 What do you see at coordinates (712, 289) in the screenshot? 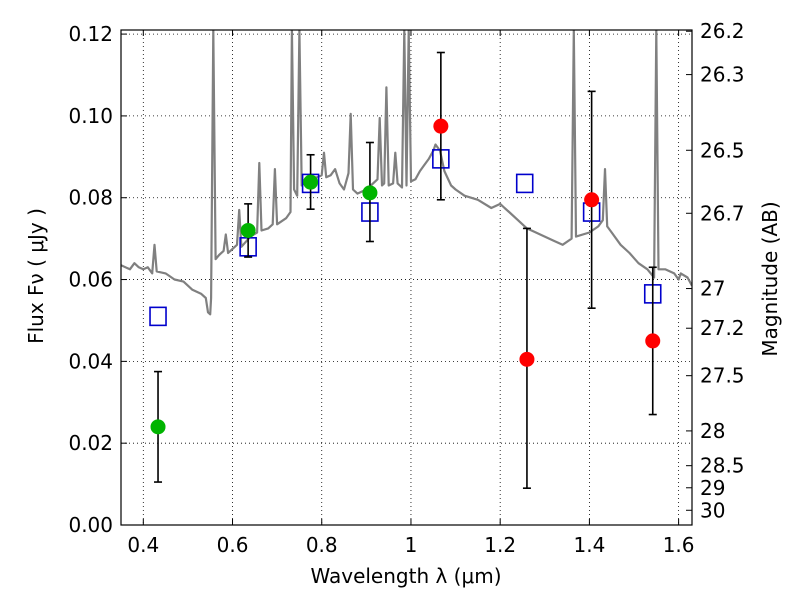
I see `y2-tick-label: 27` at bounding box center [712, 289].